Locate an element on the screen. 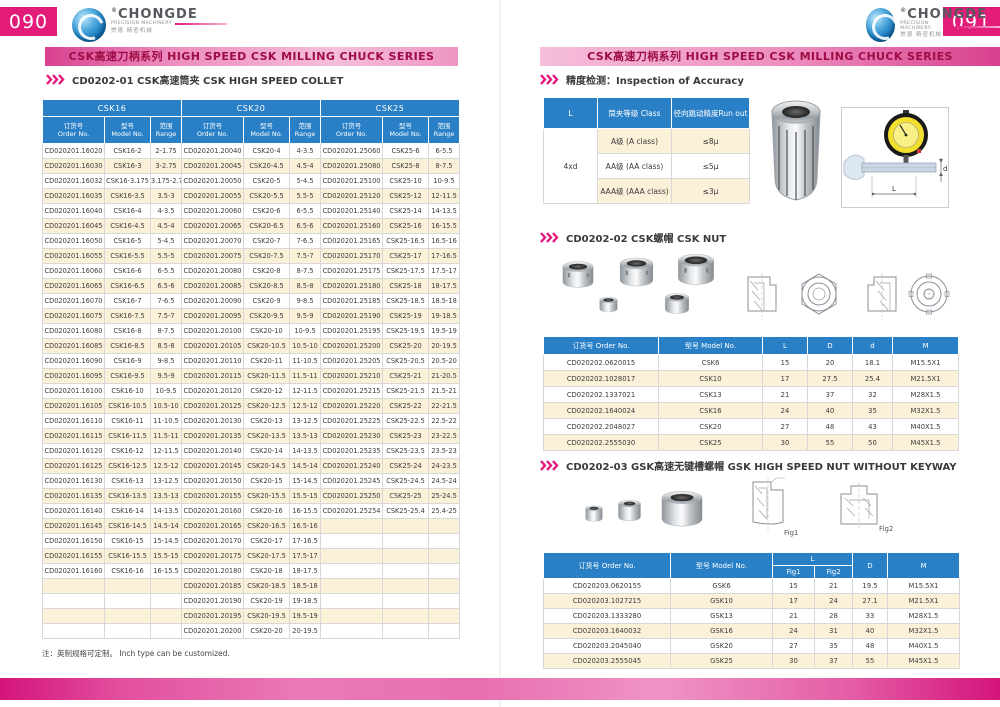  table-cell: CD020201.16020 is located at coordinates (73, 151).